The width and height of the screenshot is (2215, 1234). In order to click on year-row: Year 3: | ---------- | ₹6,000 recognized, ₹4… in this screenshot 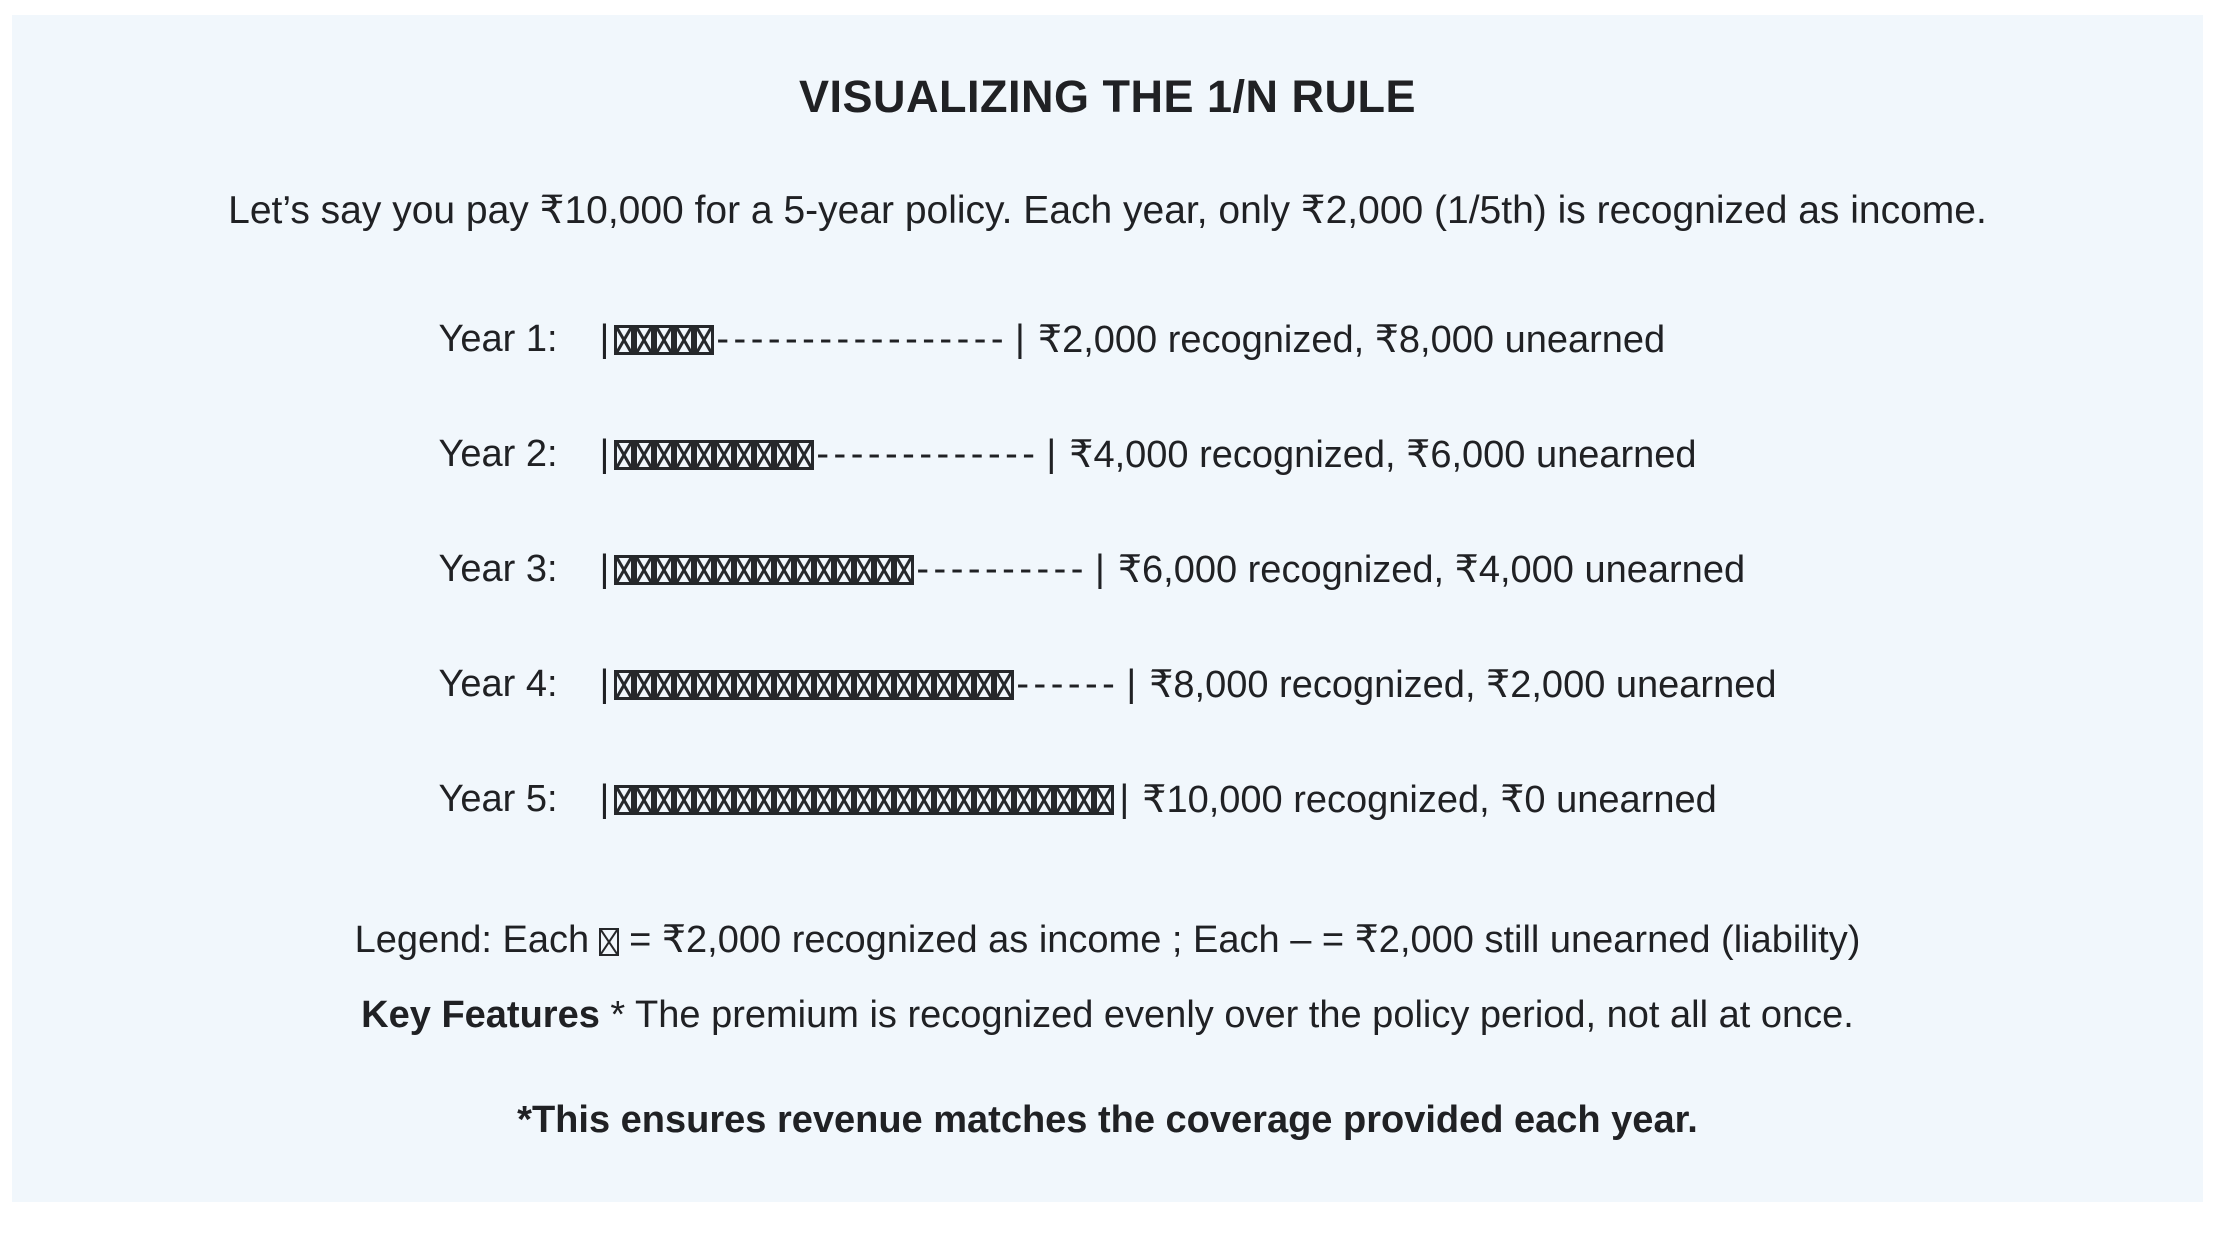, I will do `click(1108, 569)`.